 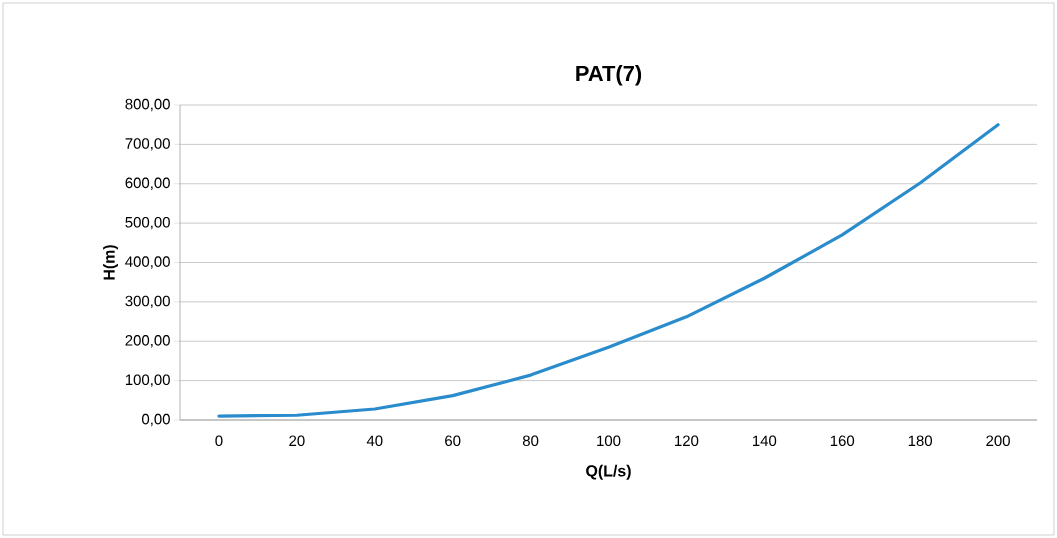 I want to click on x-tick-label: 200, so click(x=998, y=441).